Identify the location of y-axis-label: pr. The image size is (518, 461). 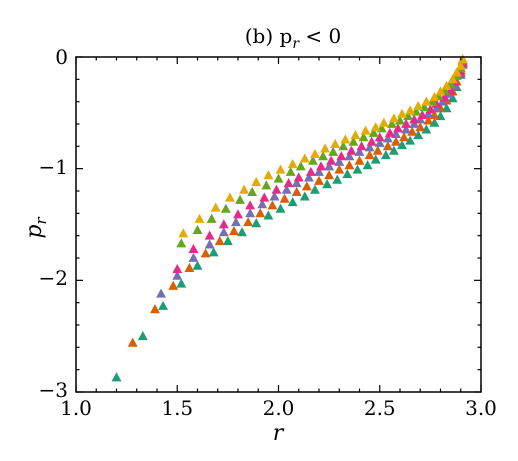
(36, 228).